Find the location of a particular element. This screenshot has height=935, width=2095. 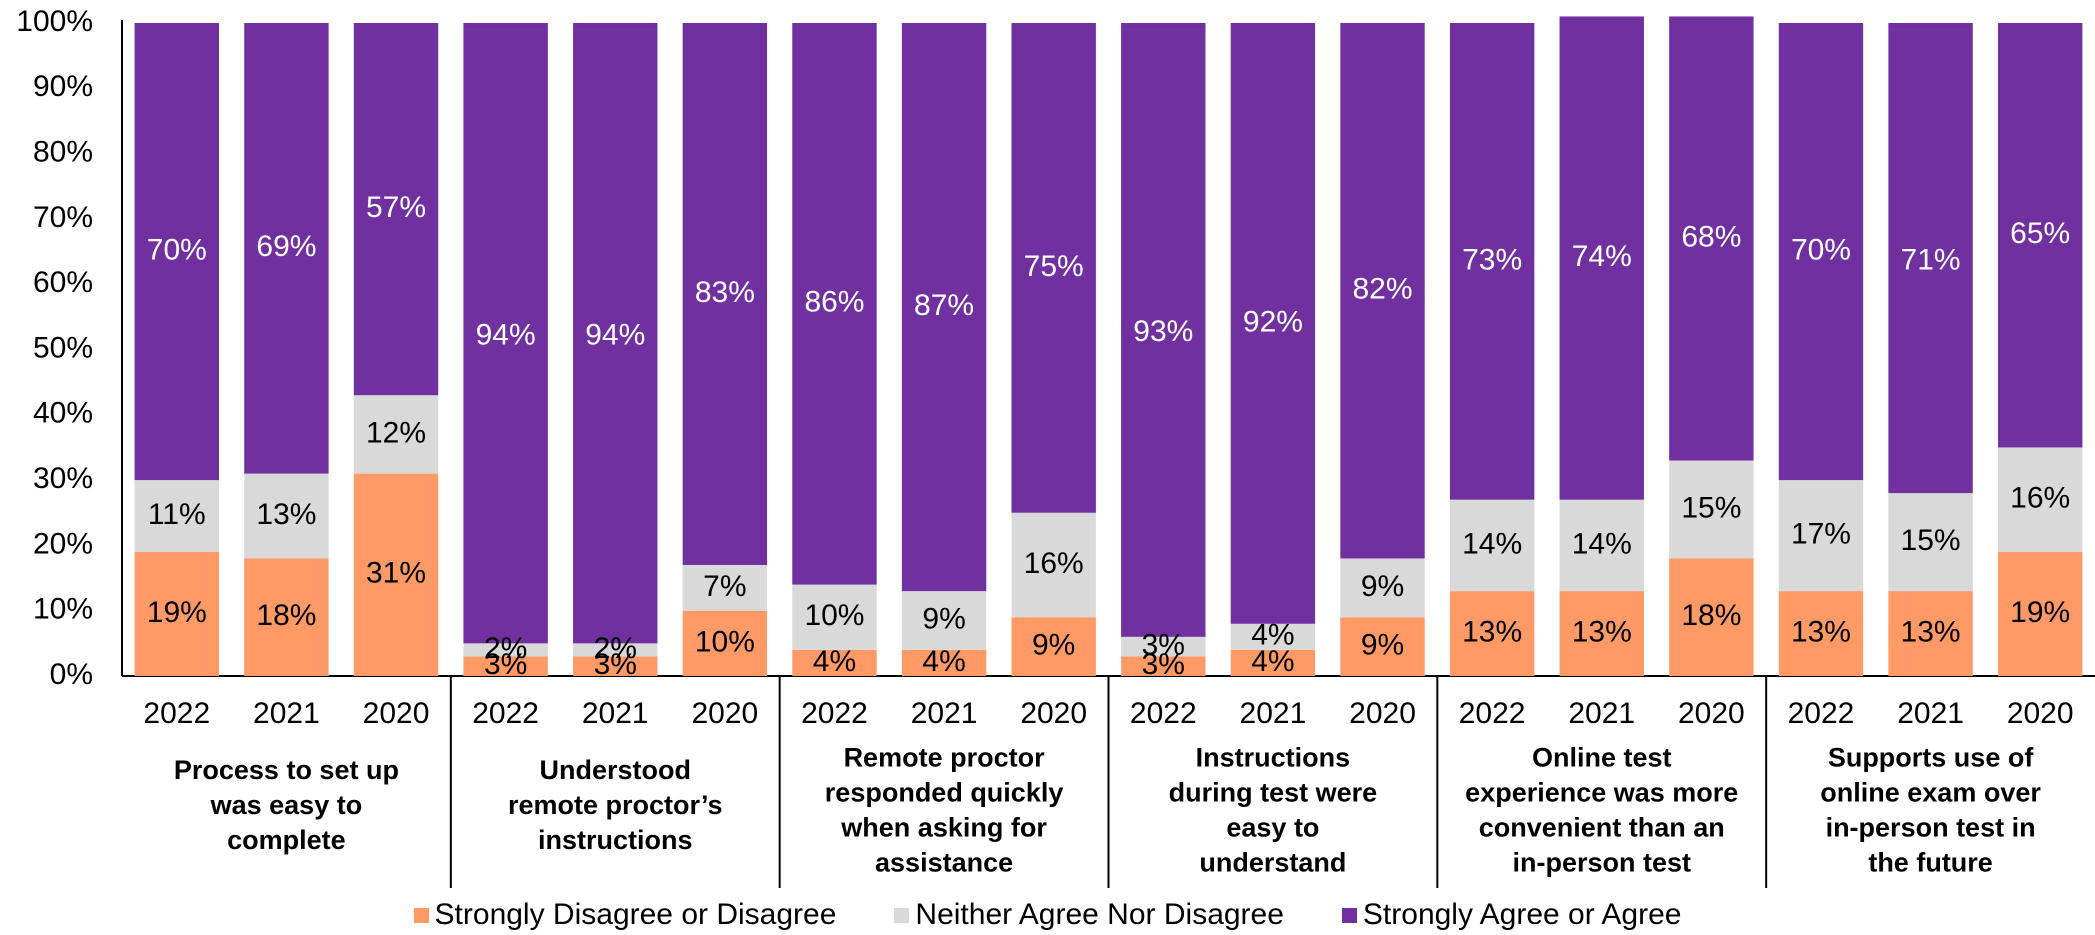

data-label-neither: 14% is located at coordinates (1602, 543).